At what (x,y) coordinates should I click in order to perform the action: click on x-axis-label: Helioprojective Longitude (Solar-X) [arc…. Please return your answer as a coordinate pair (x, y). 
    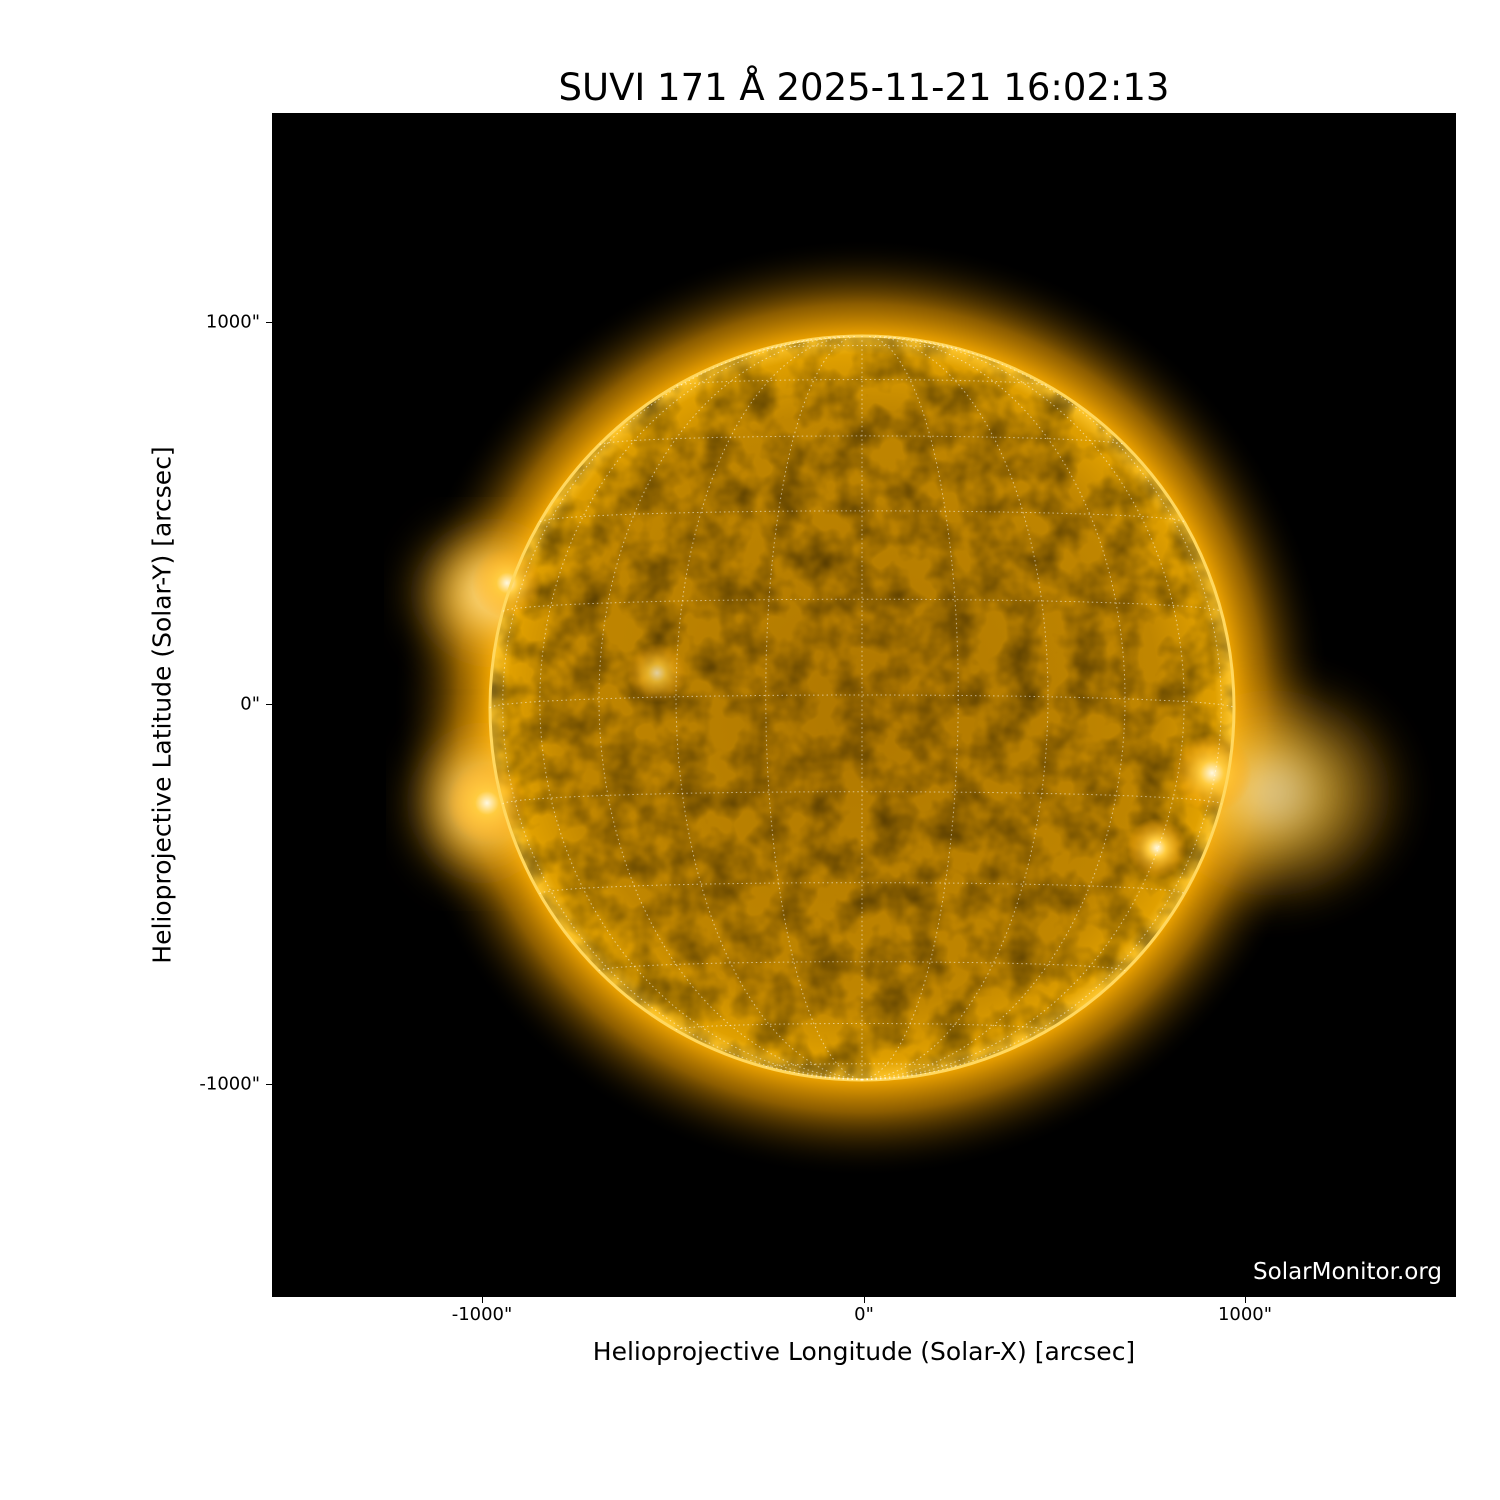
    Looking at the image, I should click on (864, 1351).